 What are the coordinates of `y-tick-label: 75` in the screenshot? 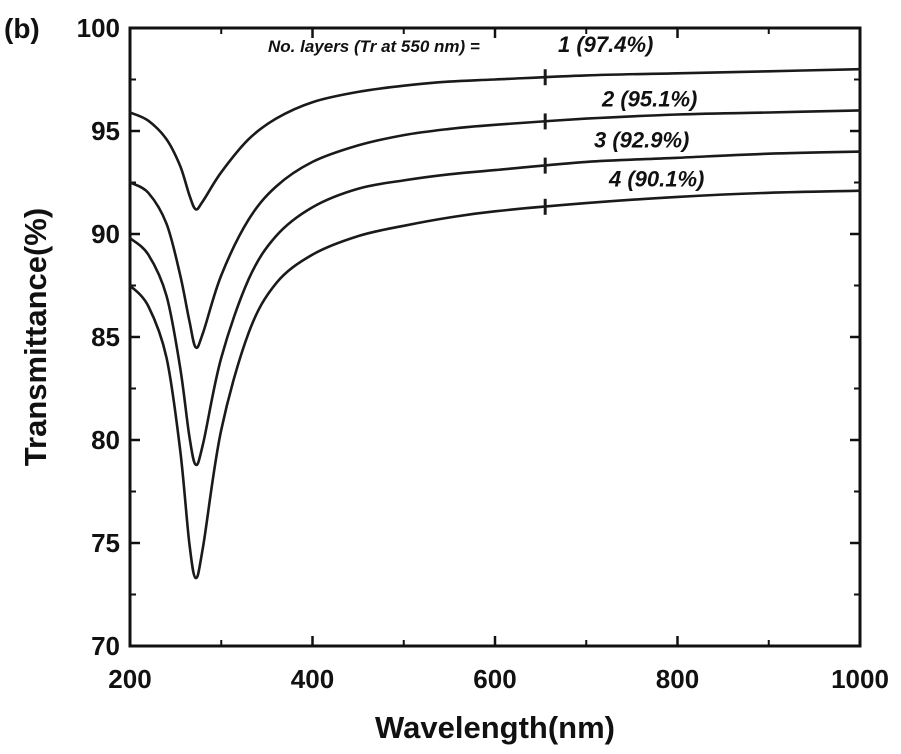 It's located at (105, 543).